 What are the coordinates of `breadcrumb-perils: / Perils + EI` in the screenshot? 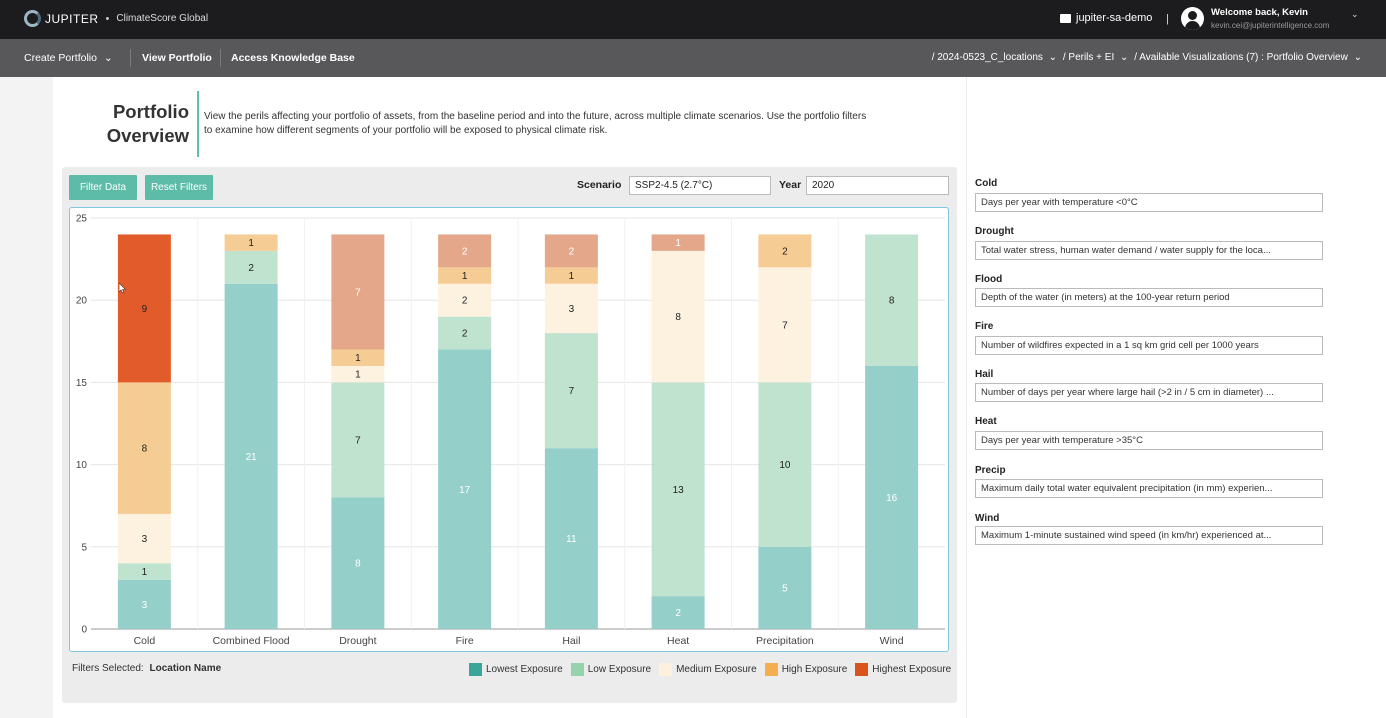 It's located at (1088, 57).